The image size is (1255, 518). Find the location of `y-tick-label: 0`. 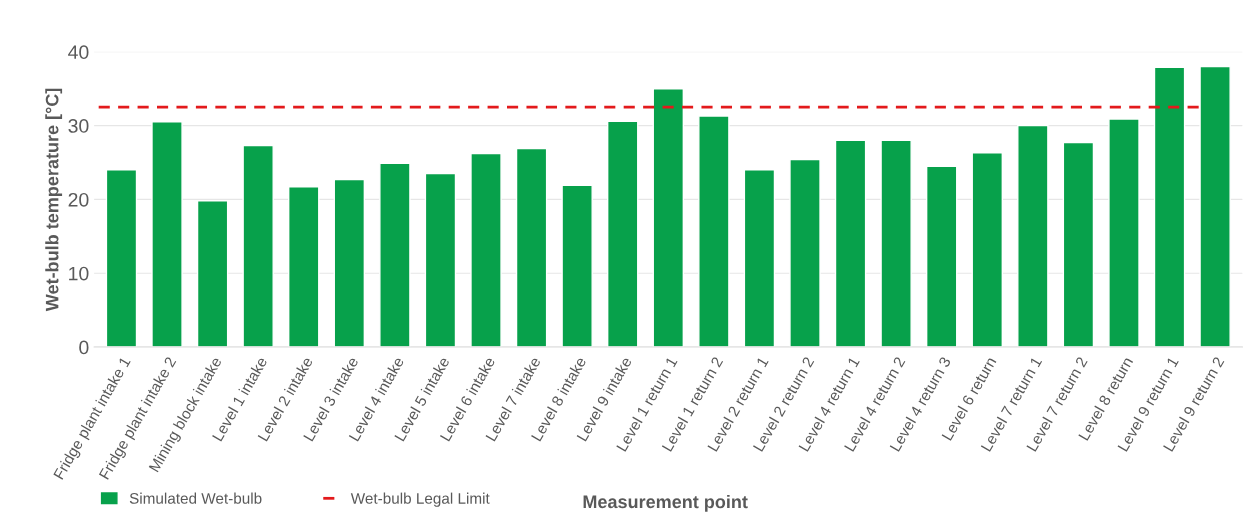

y-tick-label: 0 is located at coordinates (84, 347).